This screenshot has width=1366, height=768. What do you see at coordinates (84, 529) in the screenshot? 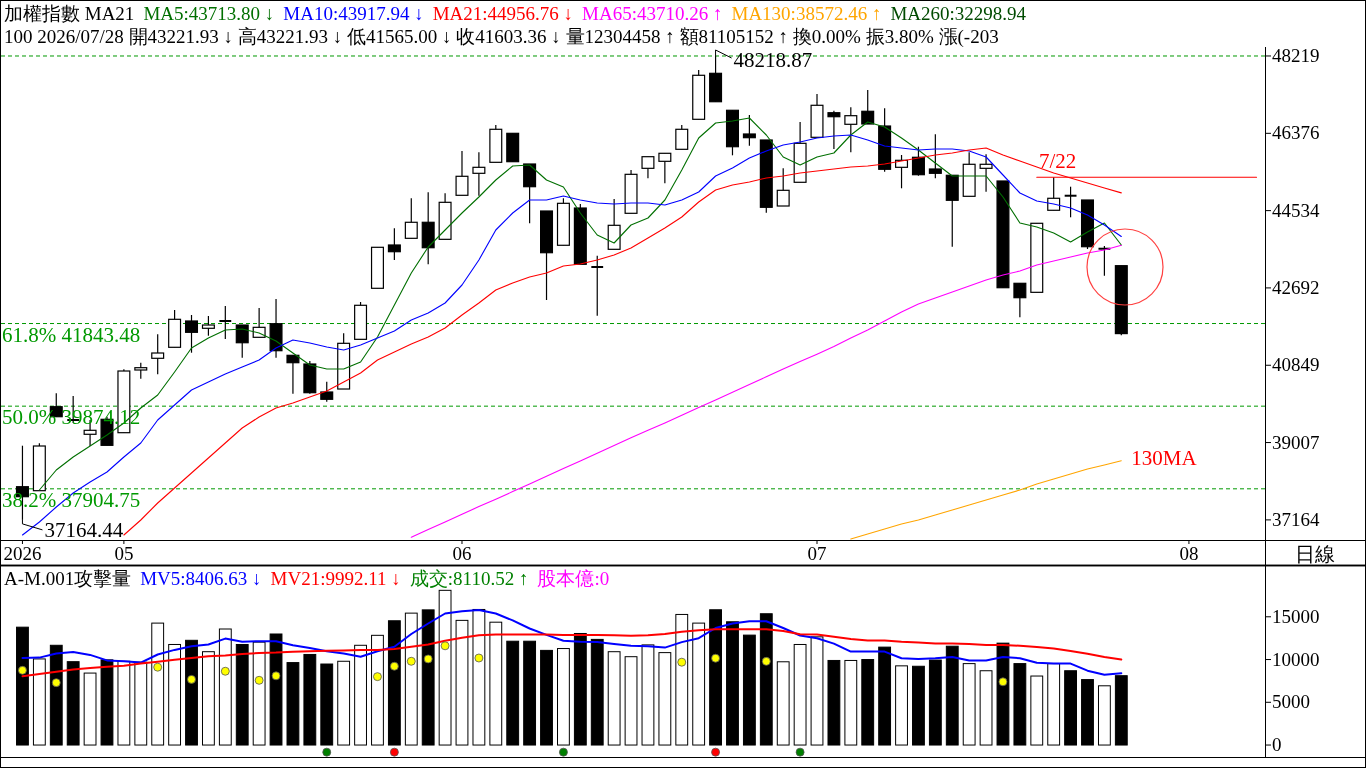
I see `annotation: 37164.44` at bounding box center [84, 529].